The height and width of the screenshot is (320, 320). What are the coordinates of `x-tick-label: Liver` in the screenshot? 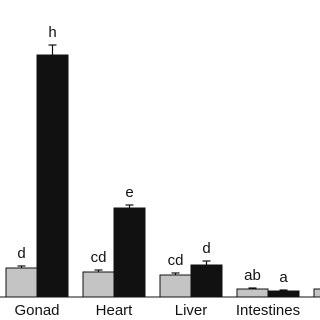 It's located at (191, 310).